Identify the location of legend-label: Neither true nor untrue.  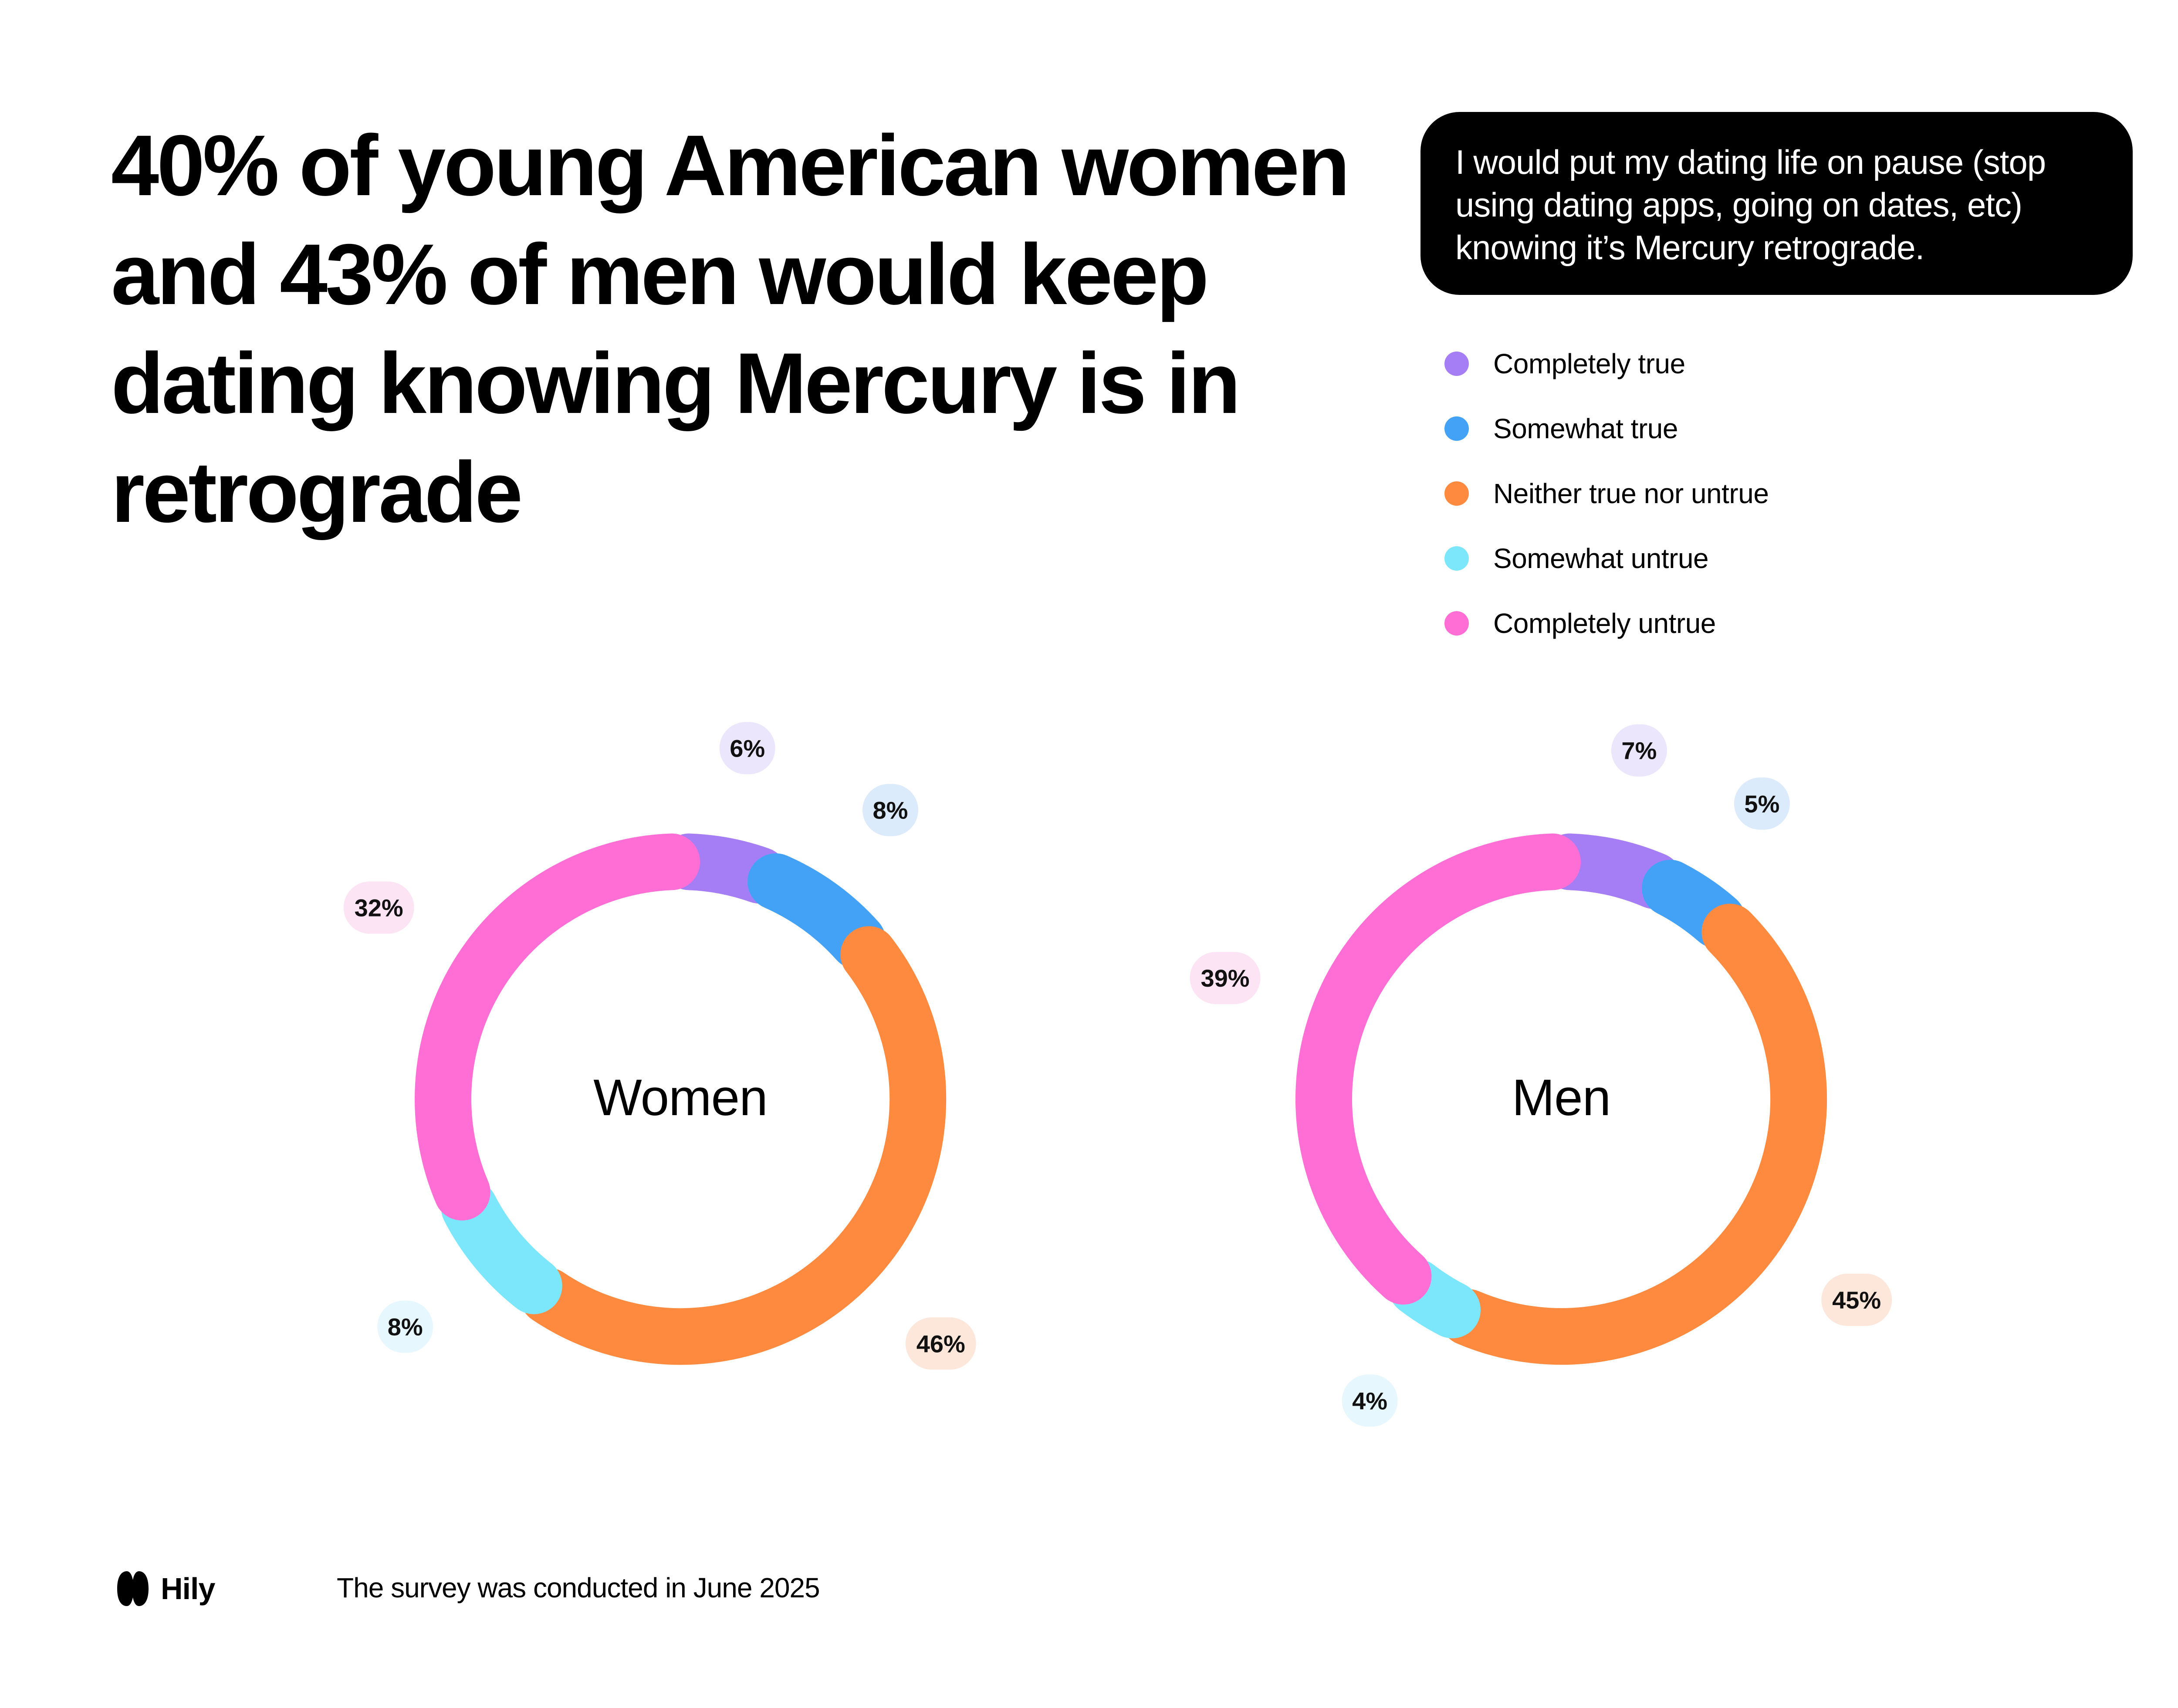
(1631, 493).